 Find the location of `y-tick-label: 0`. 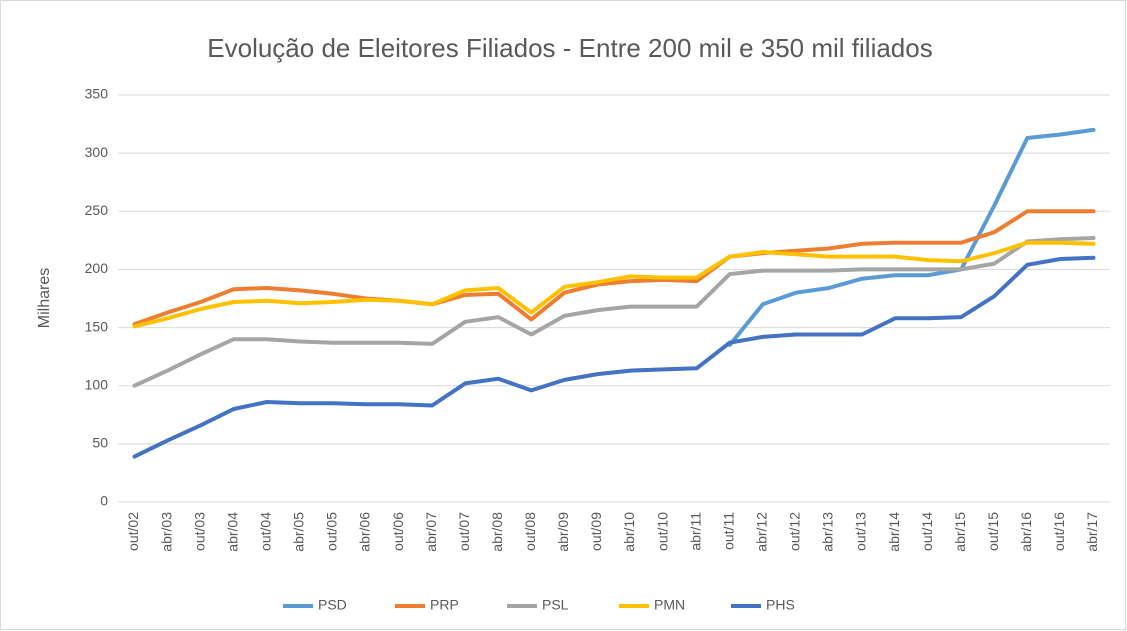

y-tick-label: 0 is located at coordinates (104, 501).